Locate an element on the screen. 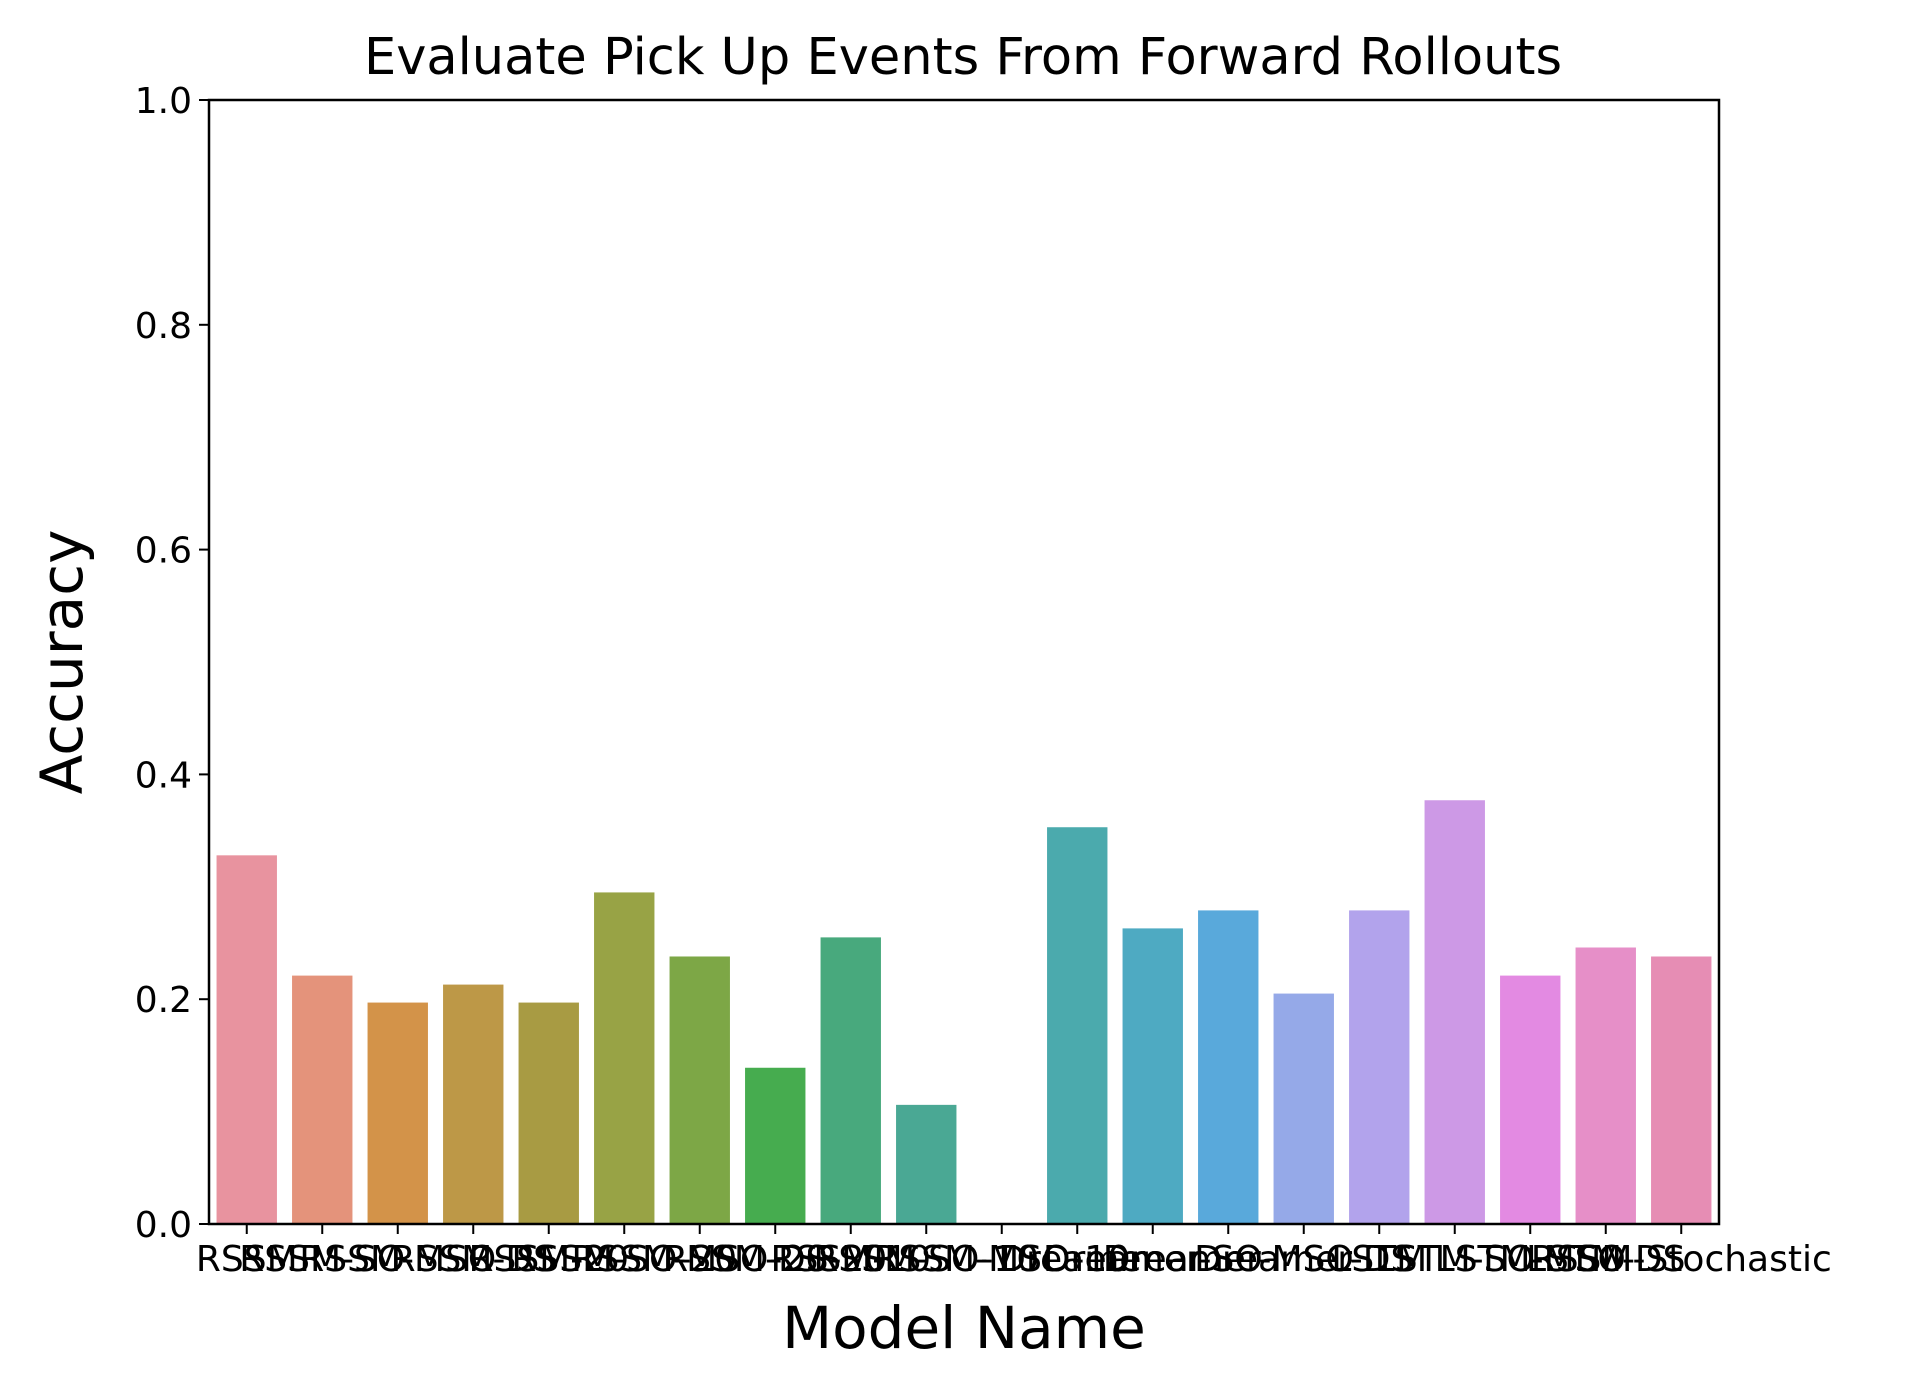 Image resolution: width=1930 pixels, height=1388 pixels. x-tick-label: RSSM-MSO-20 is located at coordinates (699, 1259).